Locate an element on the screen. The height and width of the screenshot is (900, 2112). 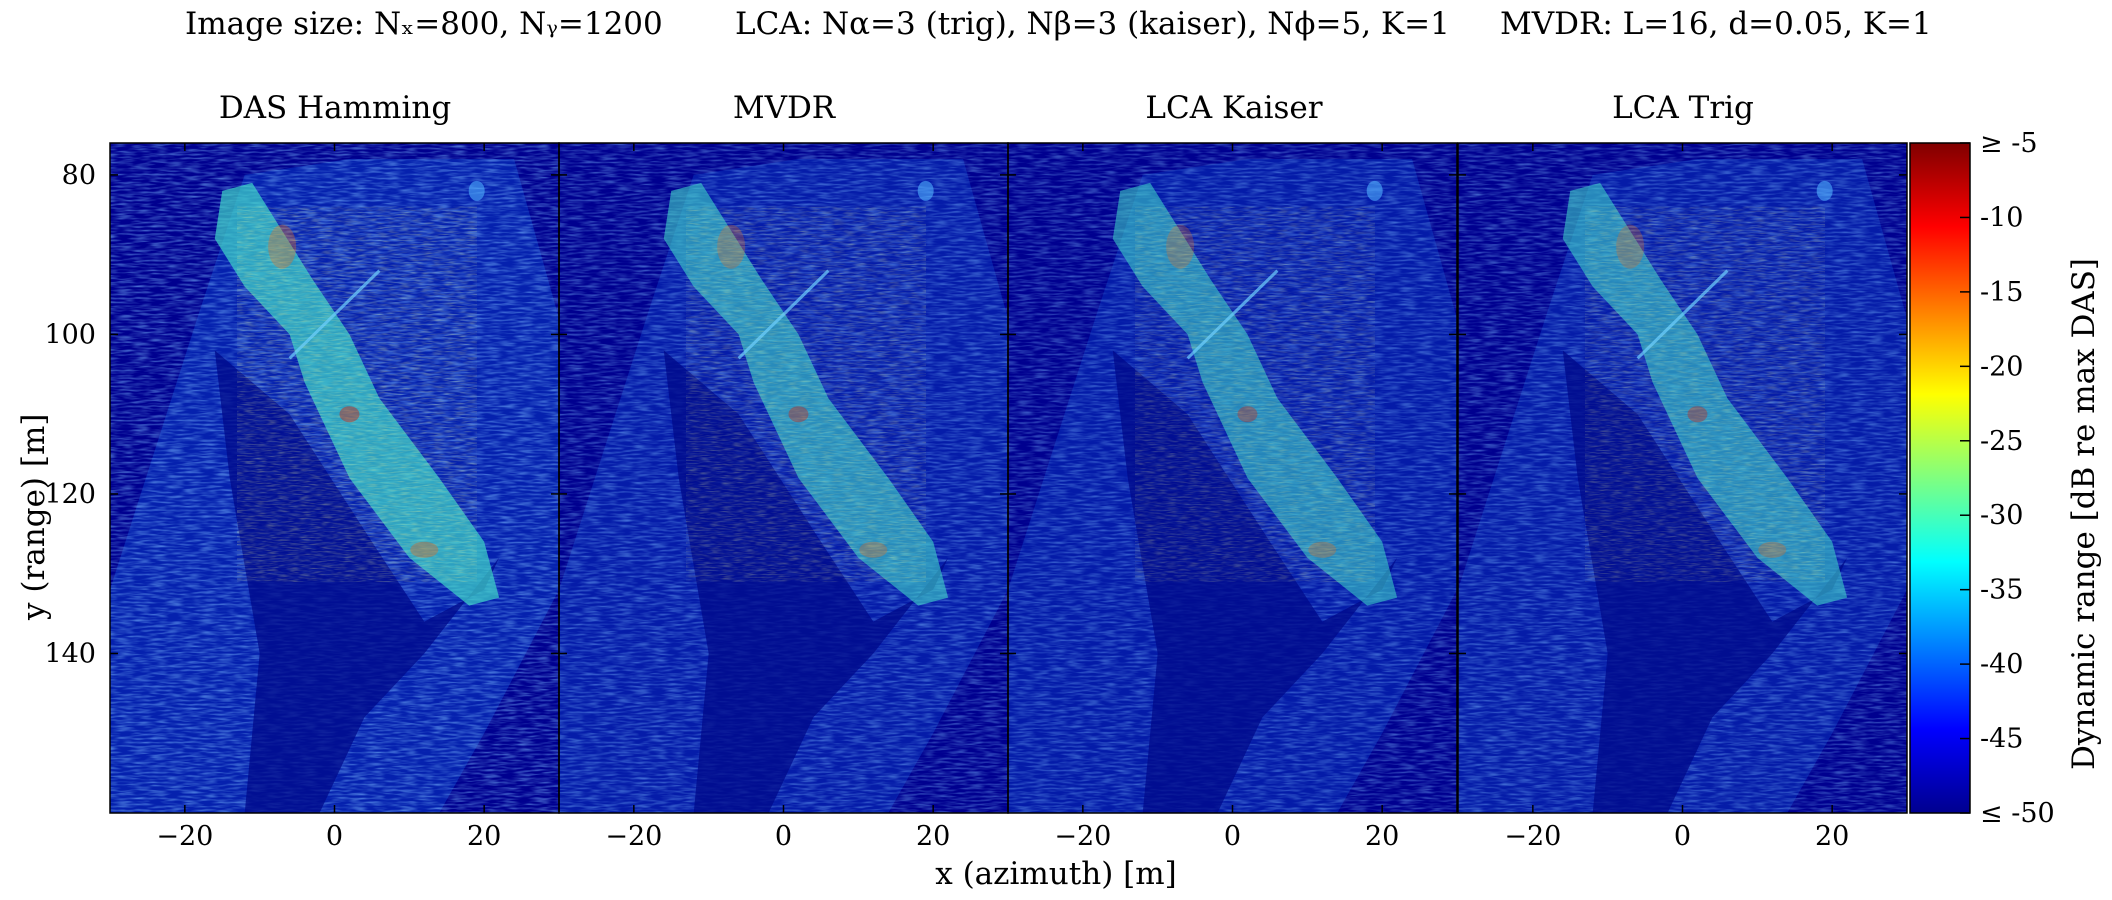
panel-title-3: LCA Kaiser is located at coordinates (1234, 108).